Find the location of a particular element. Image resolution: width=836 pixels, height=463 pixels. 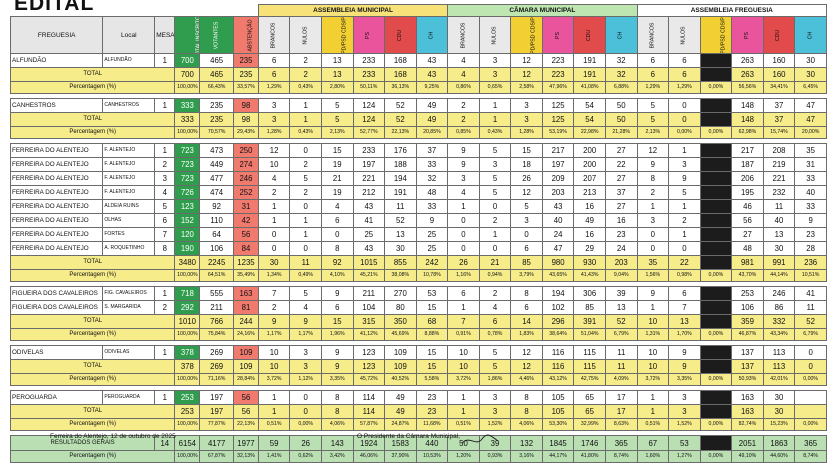

cm-value-cell: 12 is located at coordinates (526, 60).